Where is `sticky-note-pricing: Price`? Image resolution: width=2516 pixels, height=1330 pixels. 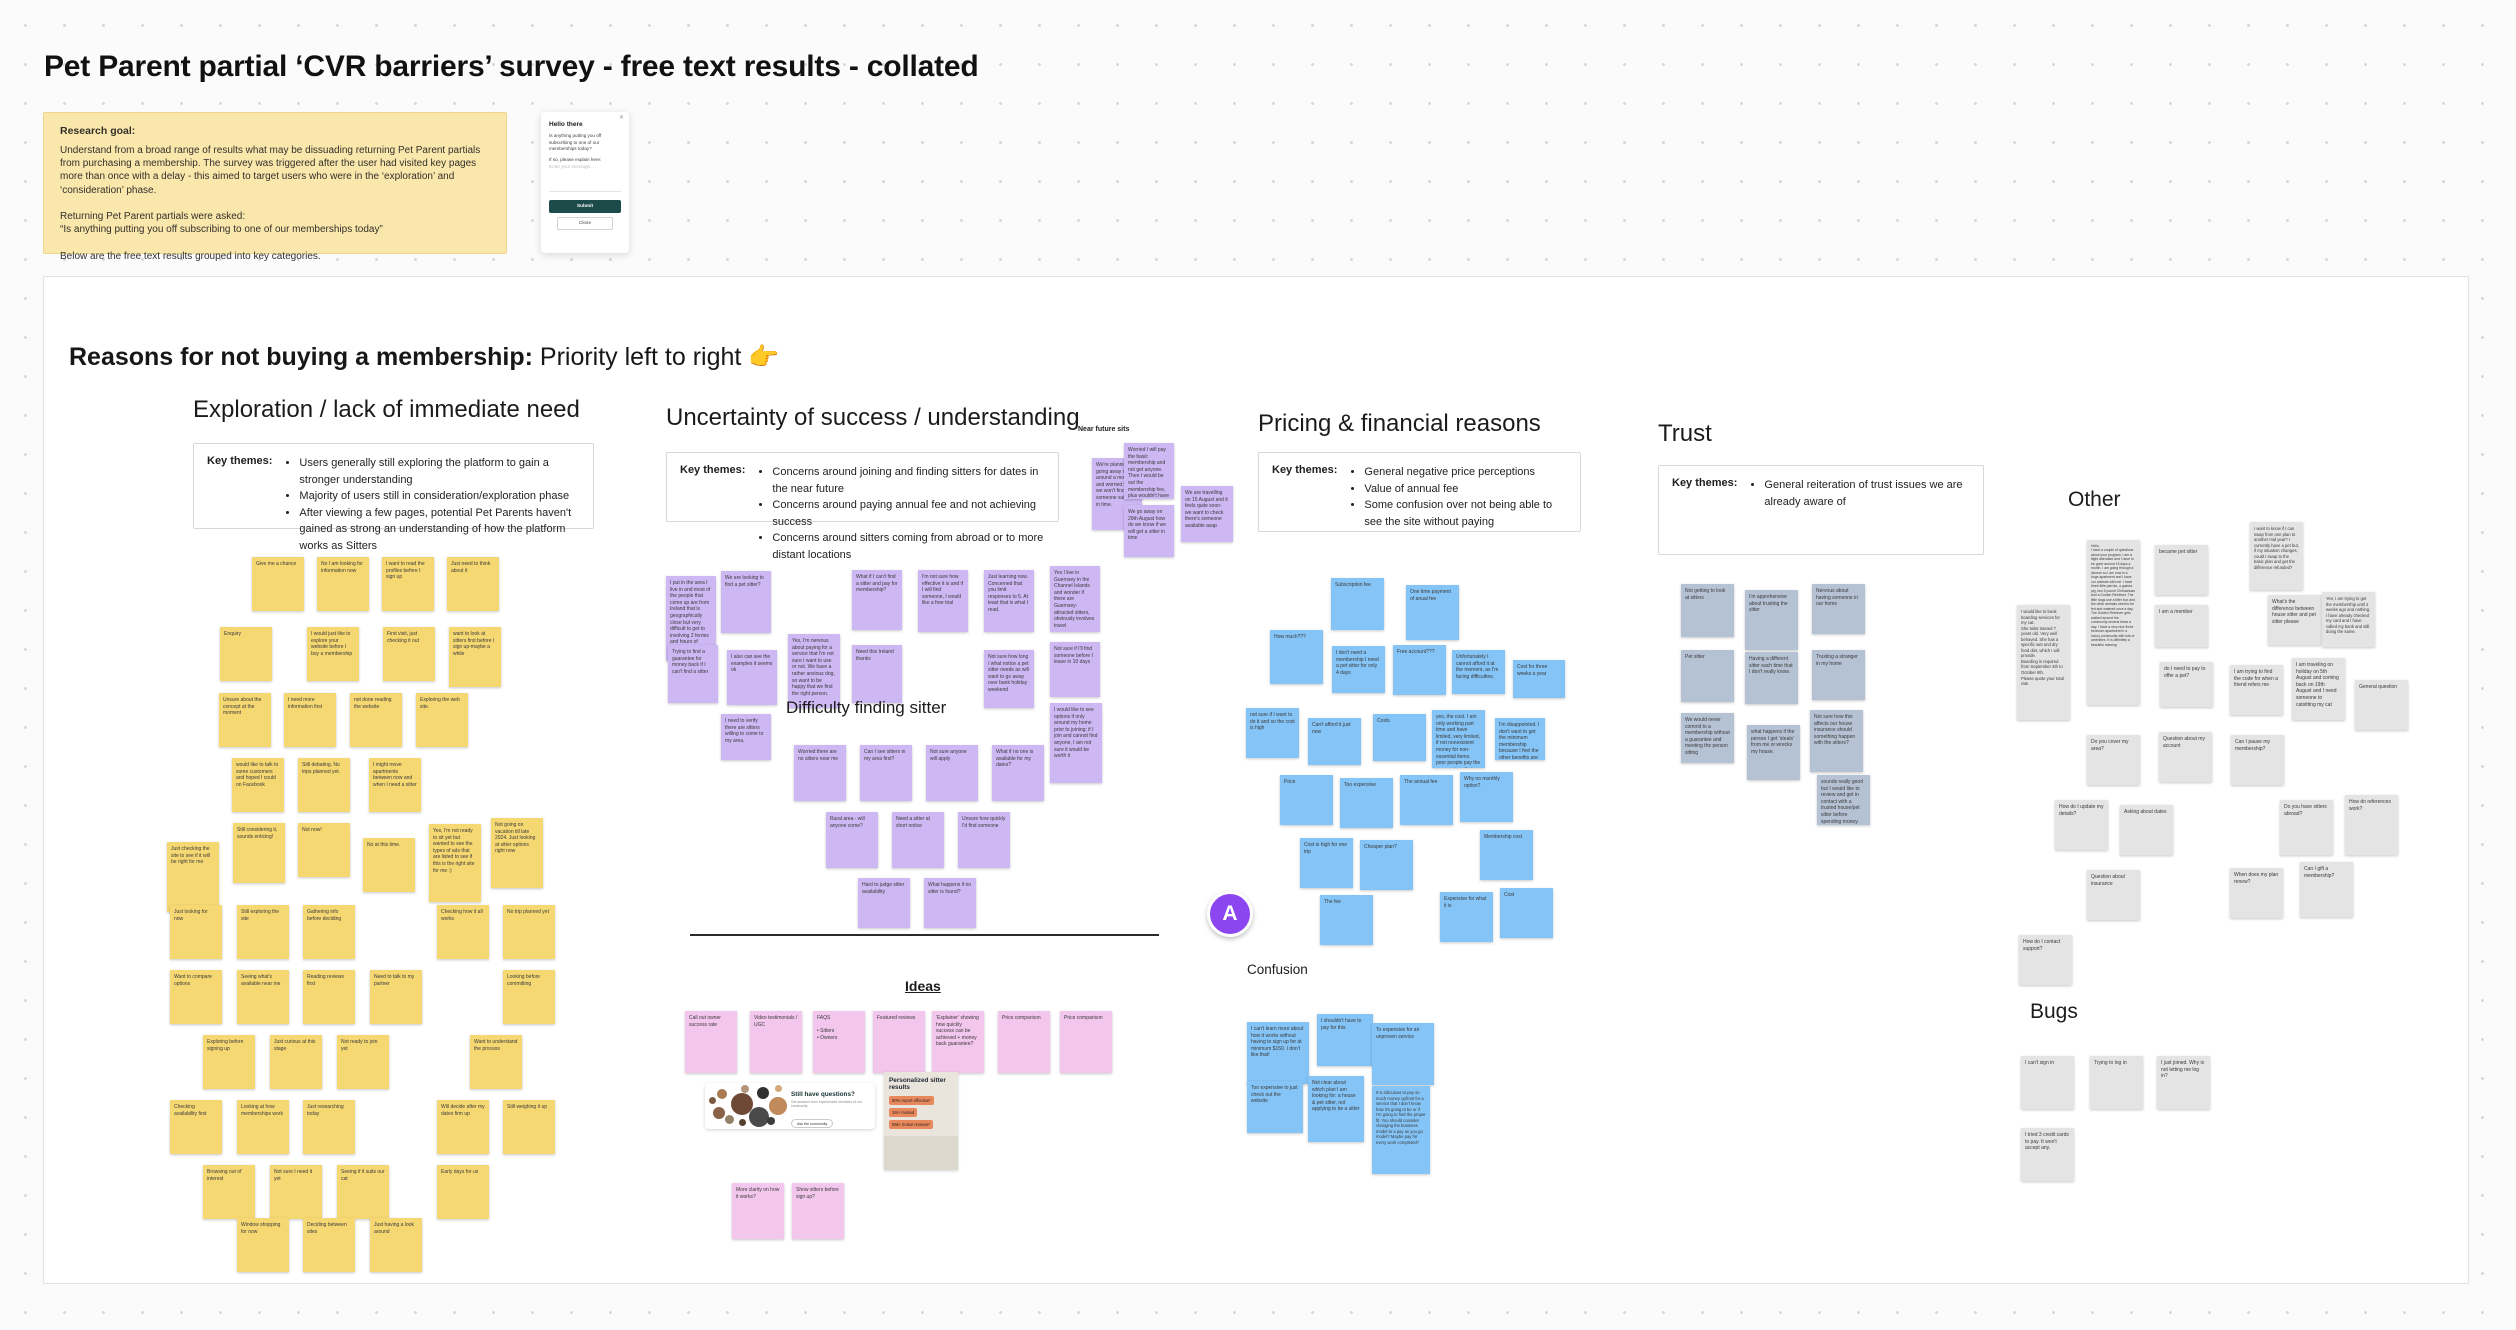
sticky-note-pricing: Price is located at coordinates (1306, 800).